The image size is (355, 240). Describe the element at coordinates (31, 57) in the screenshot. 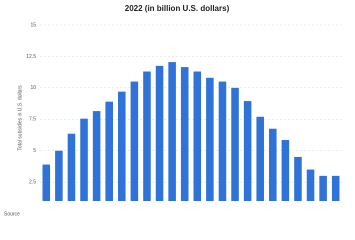

I see `y-tick-label: 12.5` at that location.